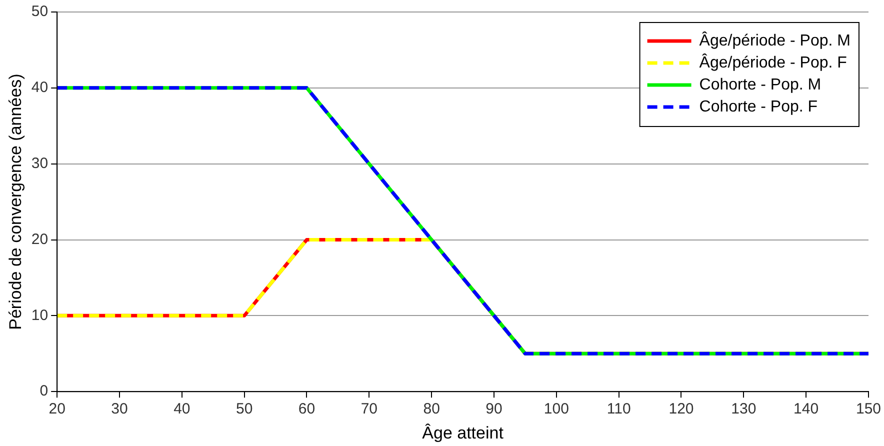 This screenshot has height=446, width=884. I want to click on x-tick-label: 110, so click(618, 409).